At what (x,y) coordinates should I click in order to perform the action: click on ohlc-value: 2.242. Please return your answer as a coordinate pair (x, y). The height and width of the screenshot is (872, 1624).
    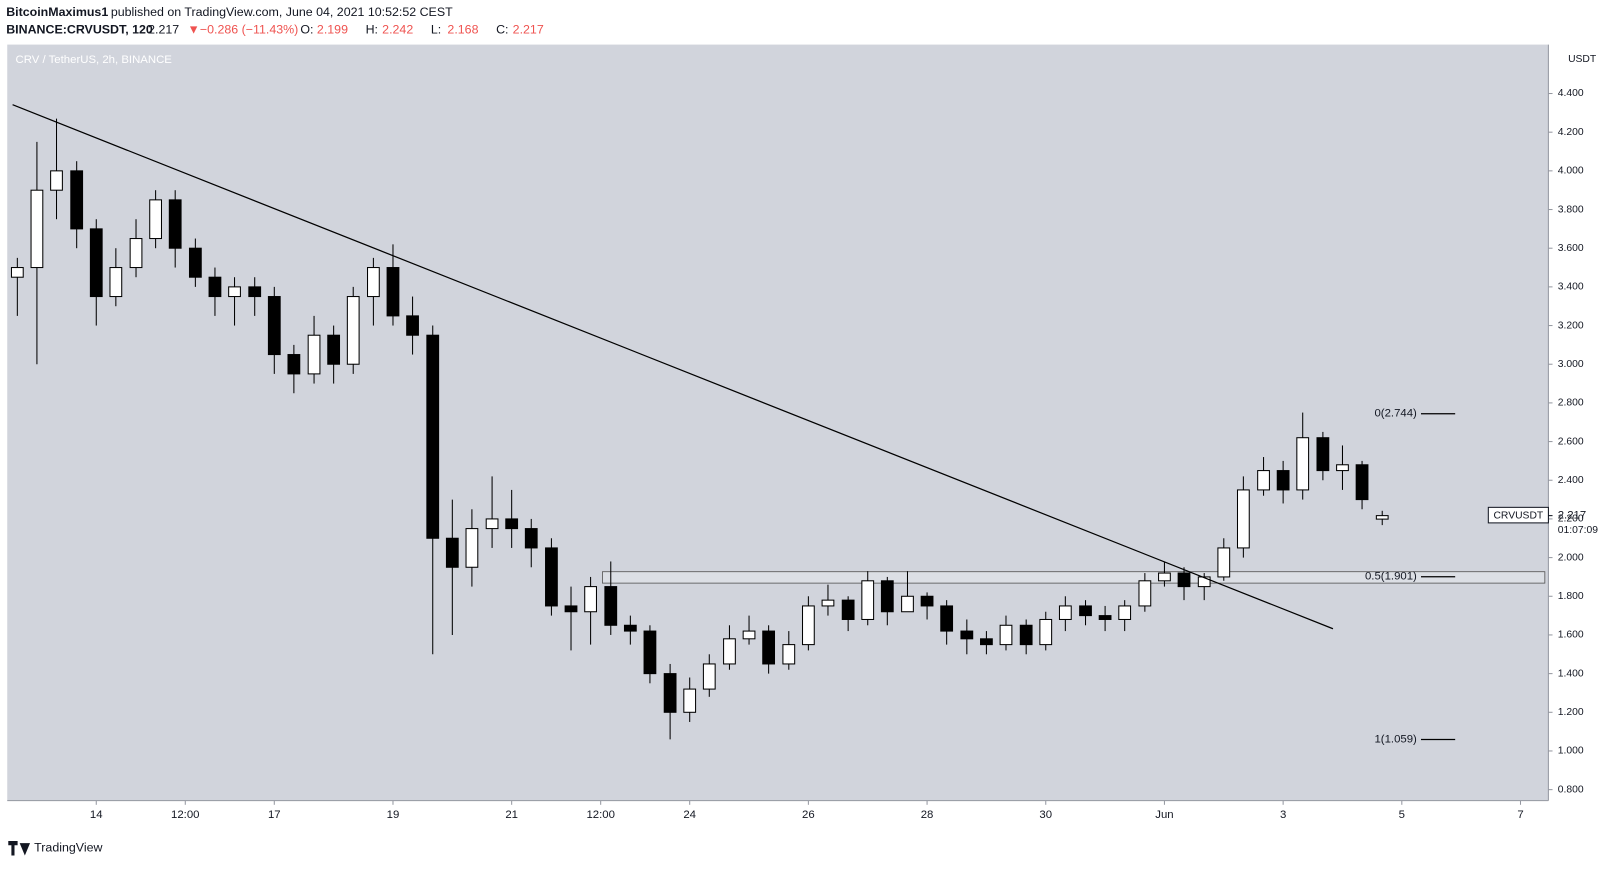
    Looking at the image, I should click on (397, 29).